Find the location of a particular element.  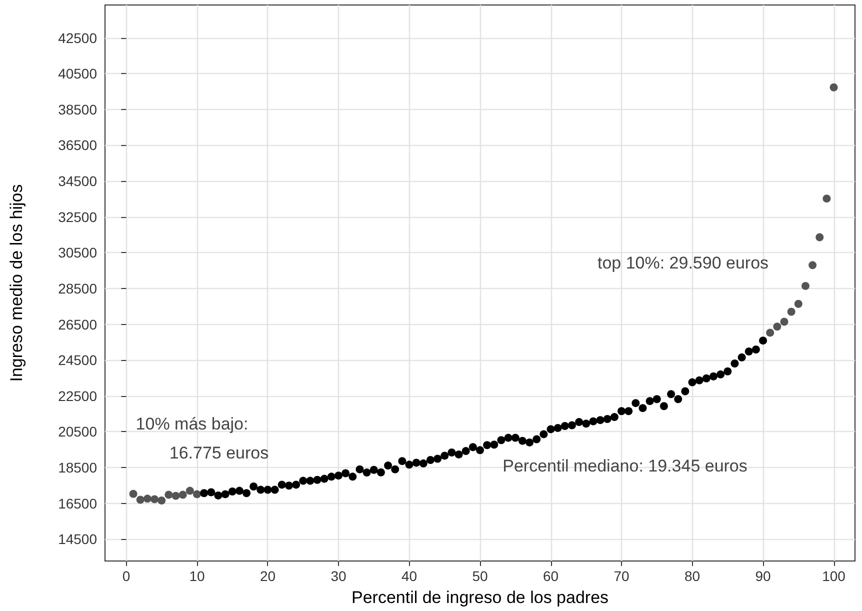

x-axis-title: Percentil de ingreso de los padres is located at coordinates (480, 597).